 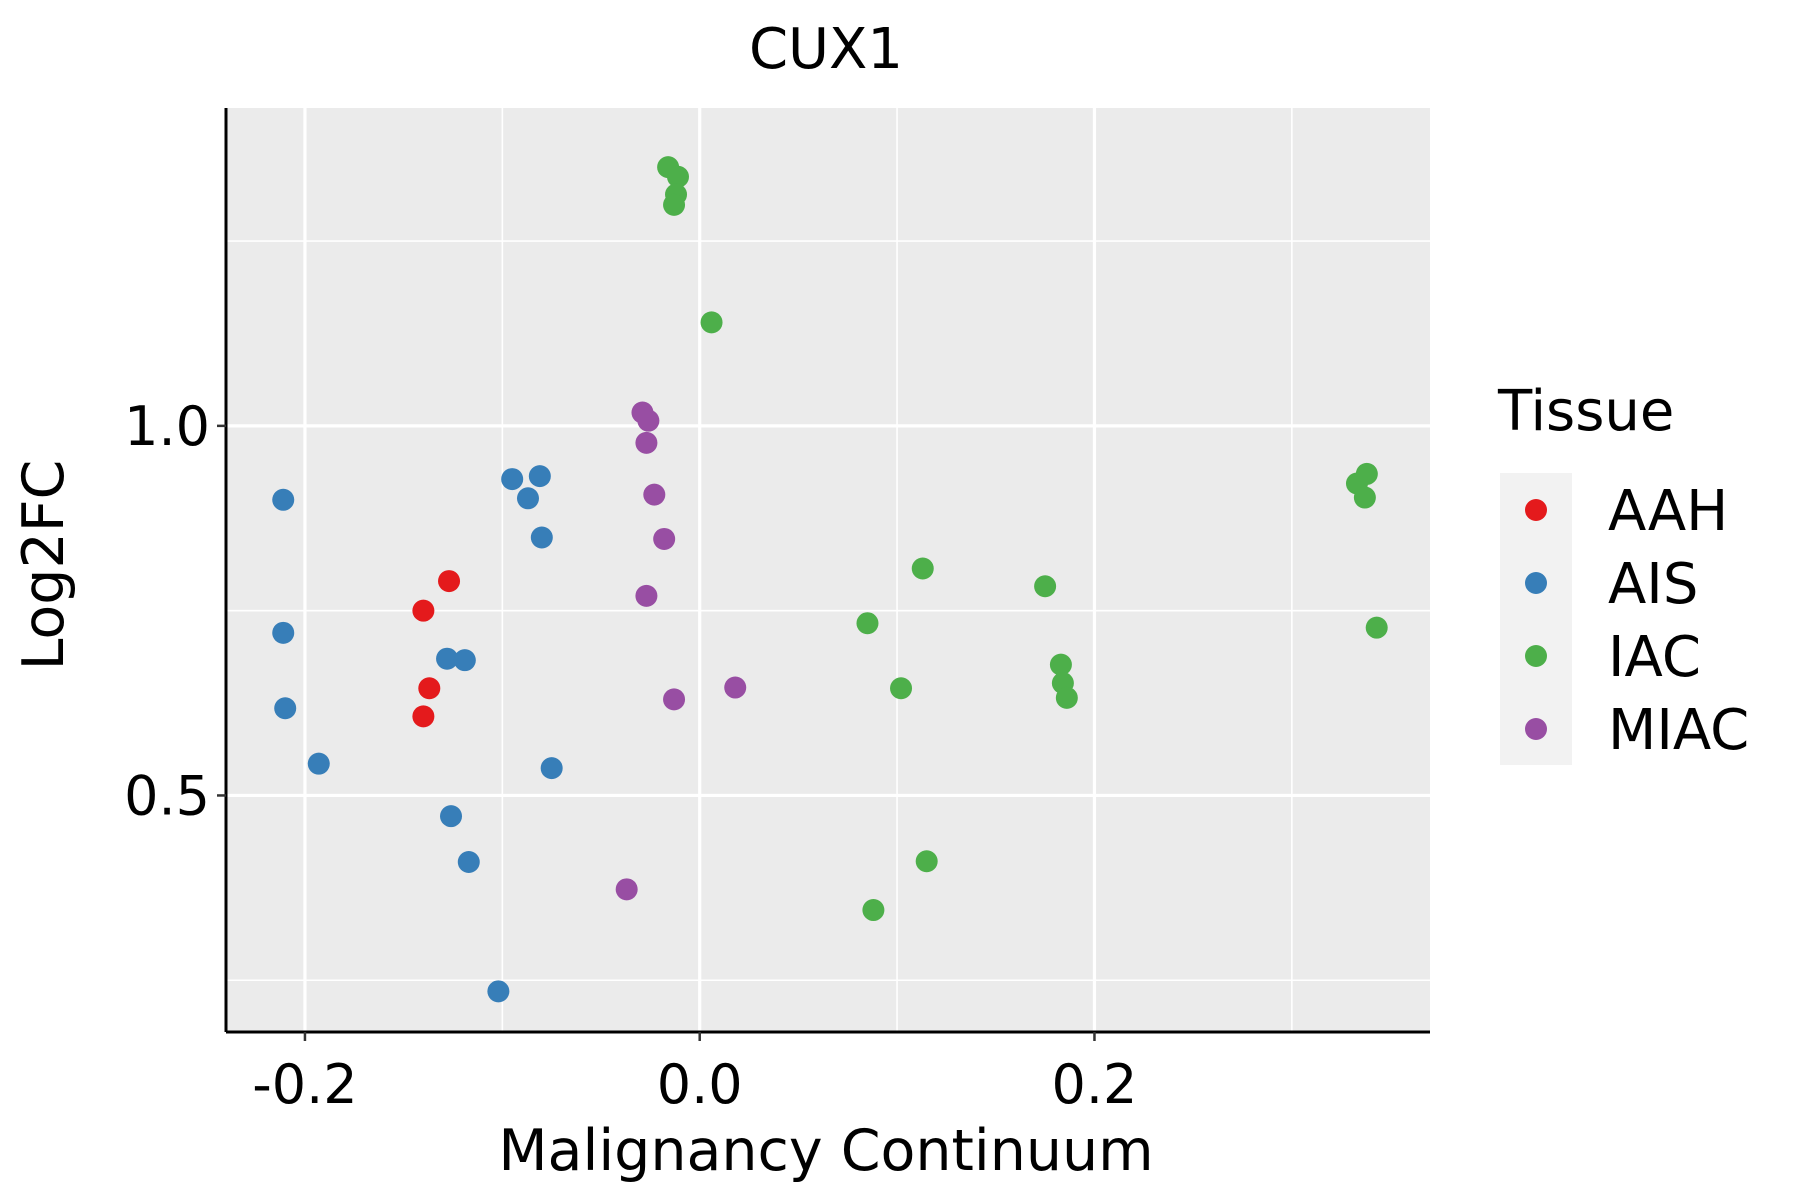 I want to click on legend-item-aah: AAH, so click(x=1626, y=511).